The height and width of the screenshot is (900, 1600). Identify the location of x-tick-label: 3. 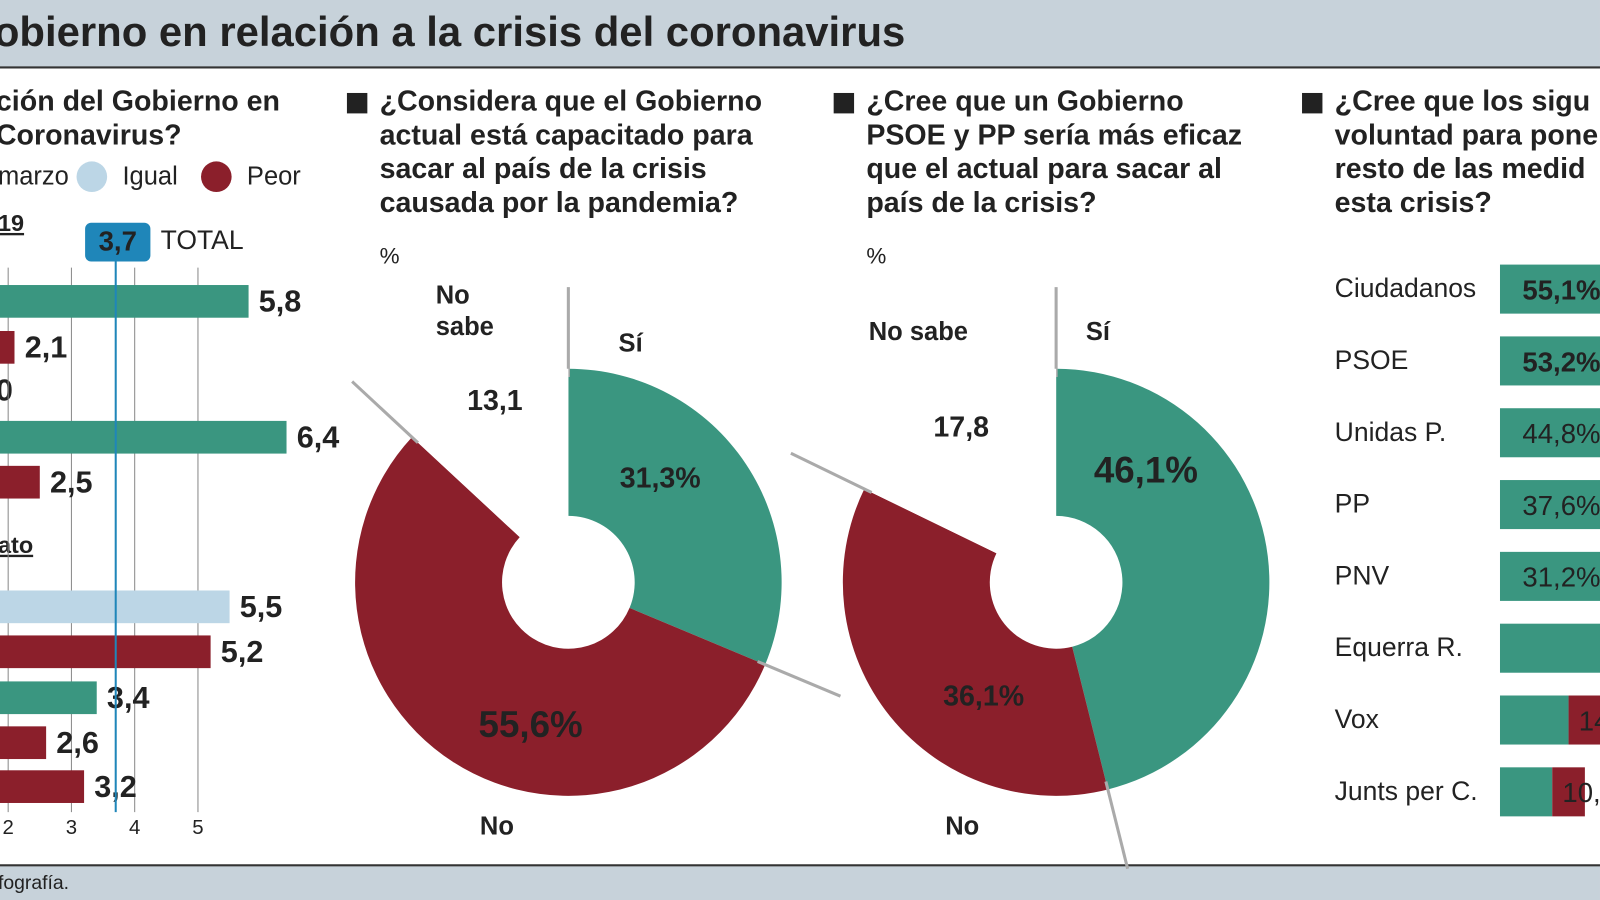
(71, 828).